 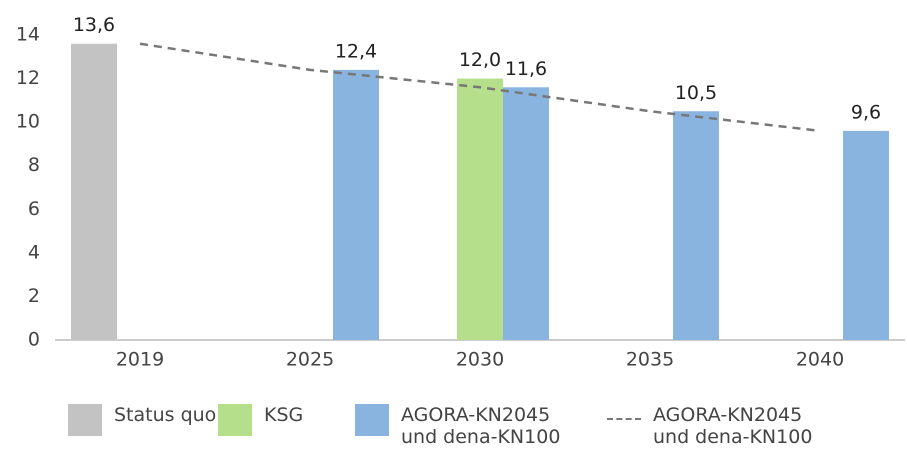 I want to click on y-tick-label: 12, so click(x=28, y=78).